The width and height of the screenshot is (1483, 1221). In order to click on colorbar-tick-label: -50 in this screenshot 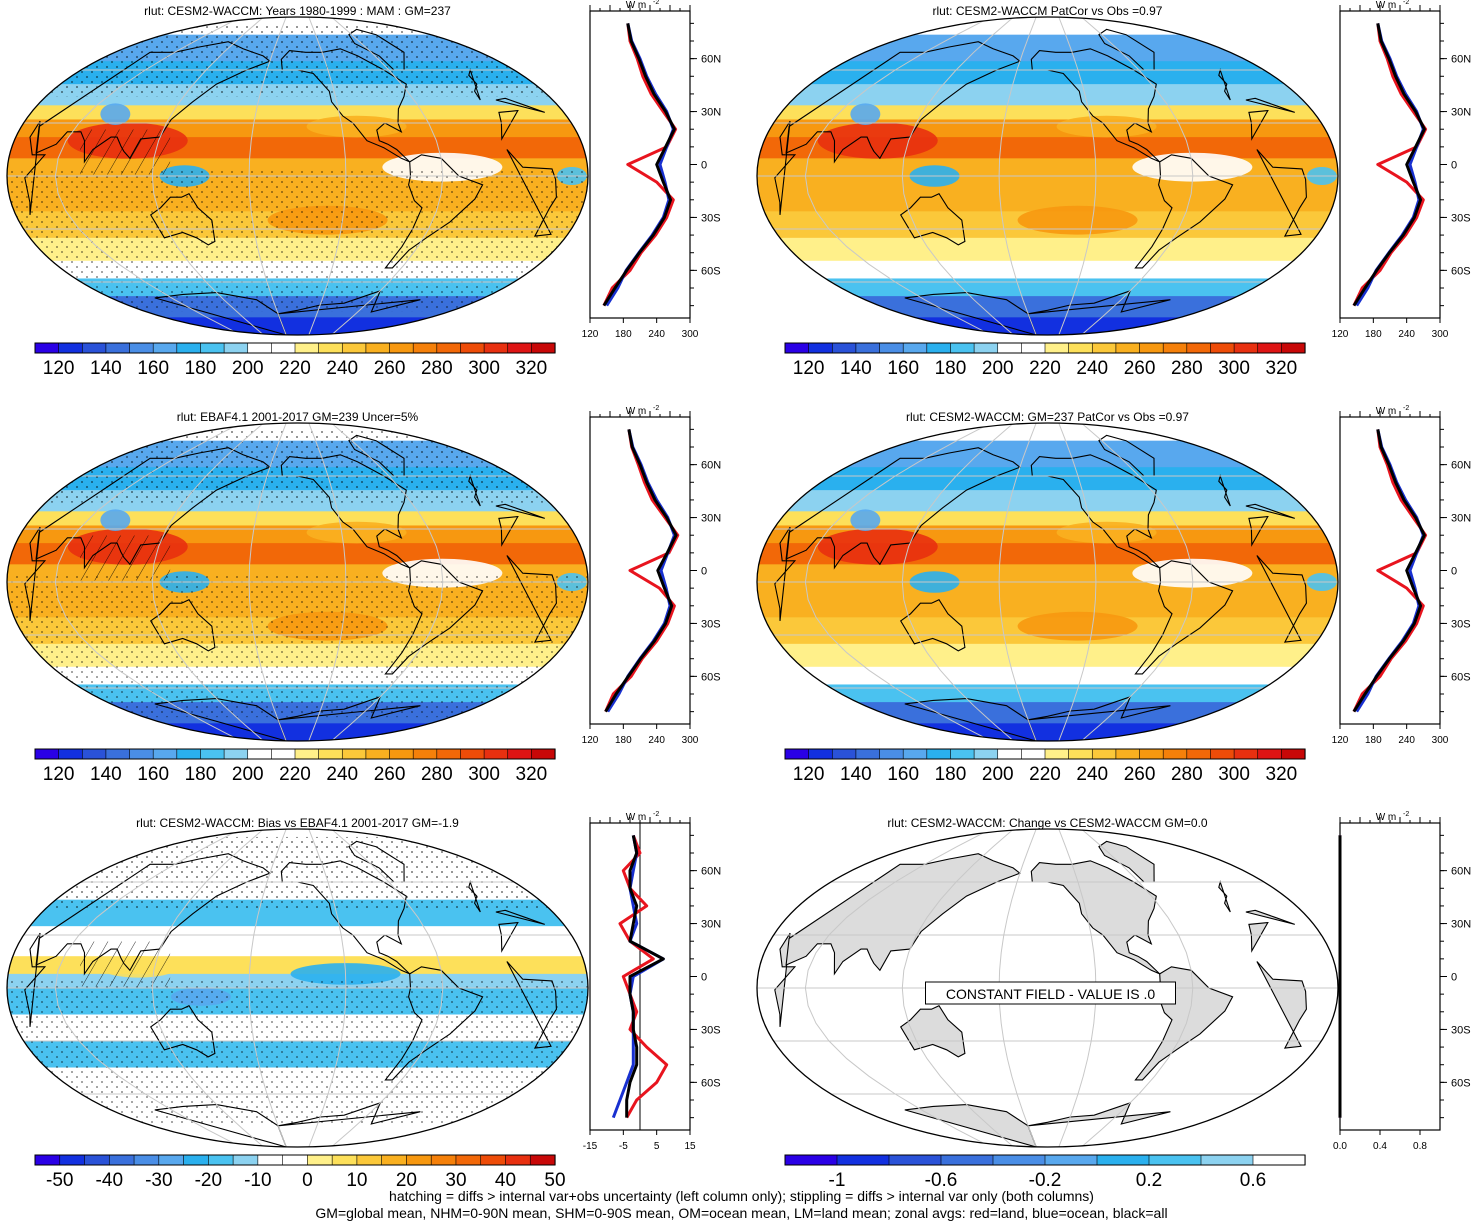, I will do `click(59, 1180)`.